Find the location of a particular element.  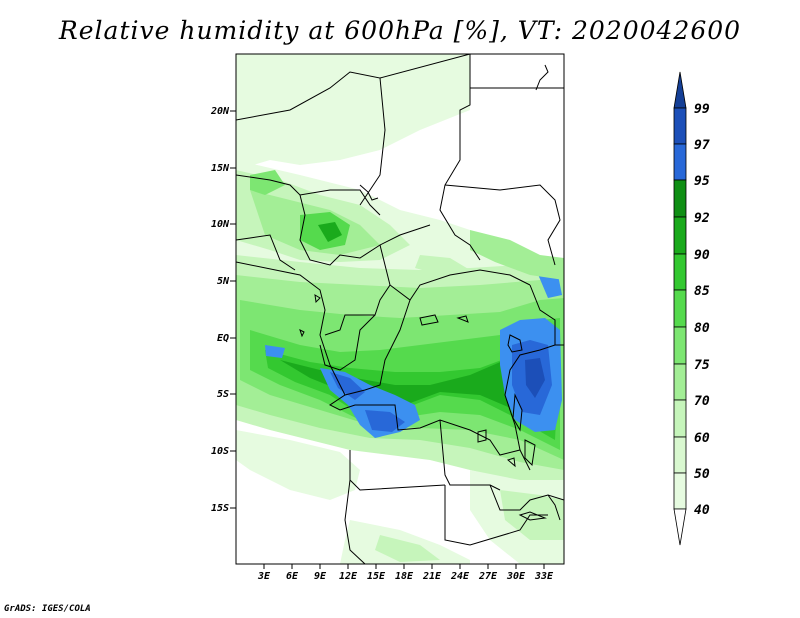

lat-label-10s: 10S is located at coordinates (220, 451).